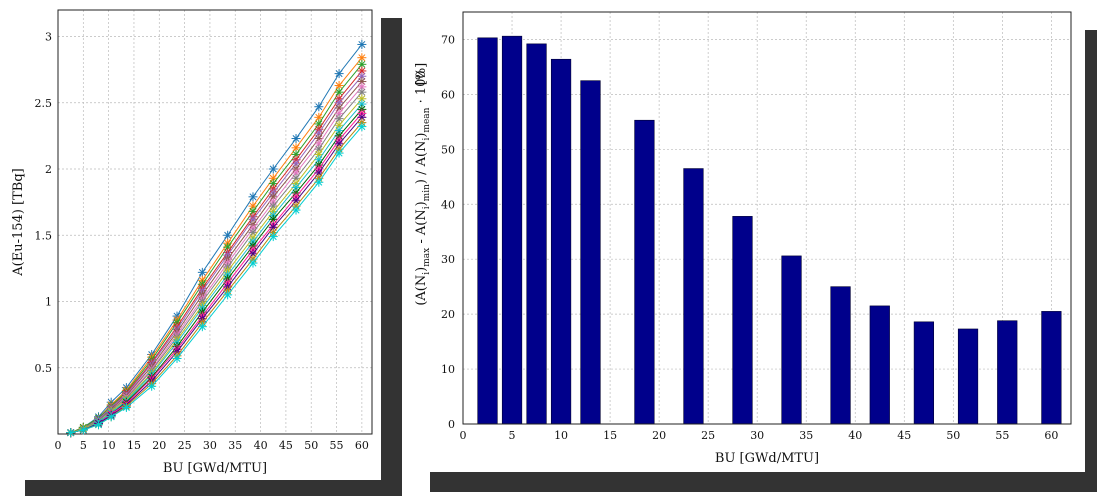 This screenshot has height=497, width=1097. Describe the element at coordinates (48, 169) in the screenshot. I see `y-tick-label: 2` at that location.